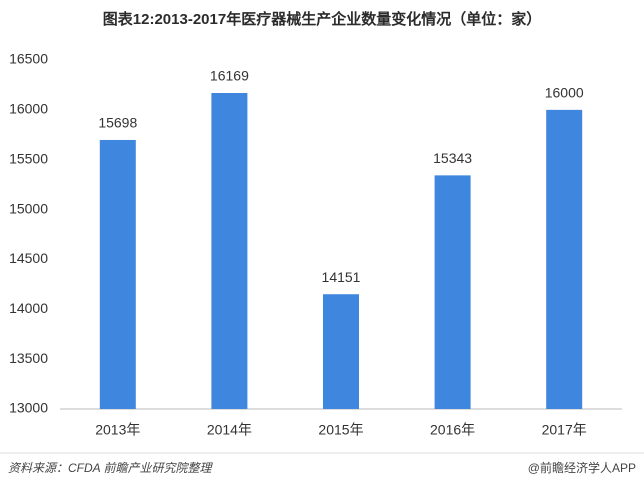 Image resolution: width=644 pixels, height=487 pixels. Describe the element at coordinates (564, 93) in the screenshot. I see `value-label: 16000` at that location.